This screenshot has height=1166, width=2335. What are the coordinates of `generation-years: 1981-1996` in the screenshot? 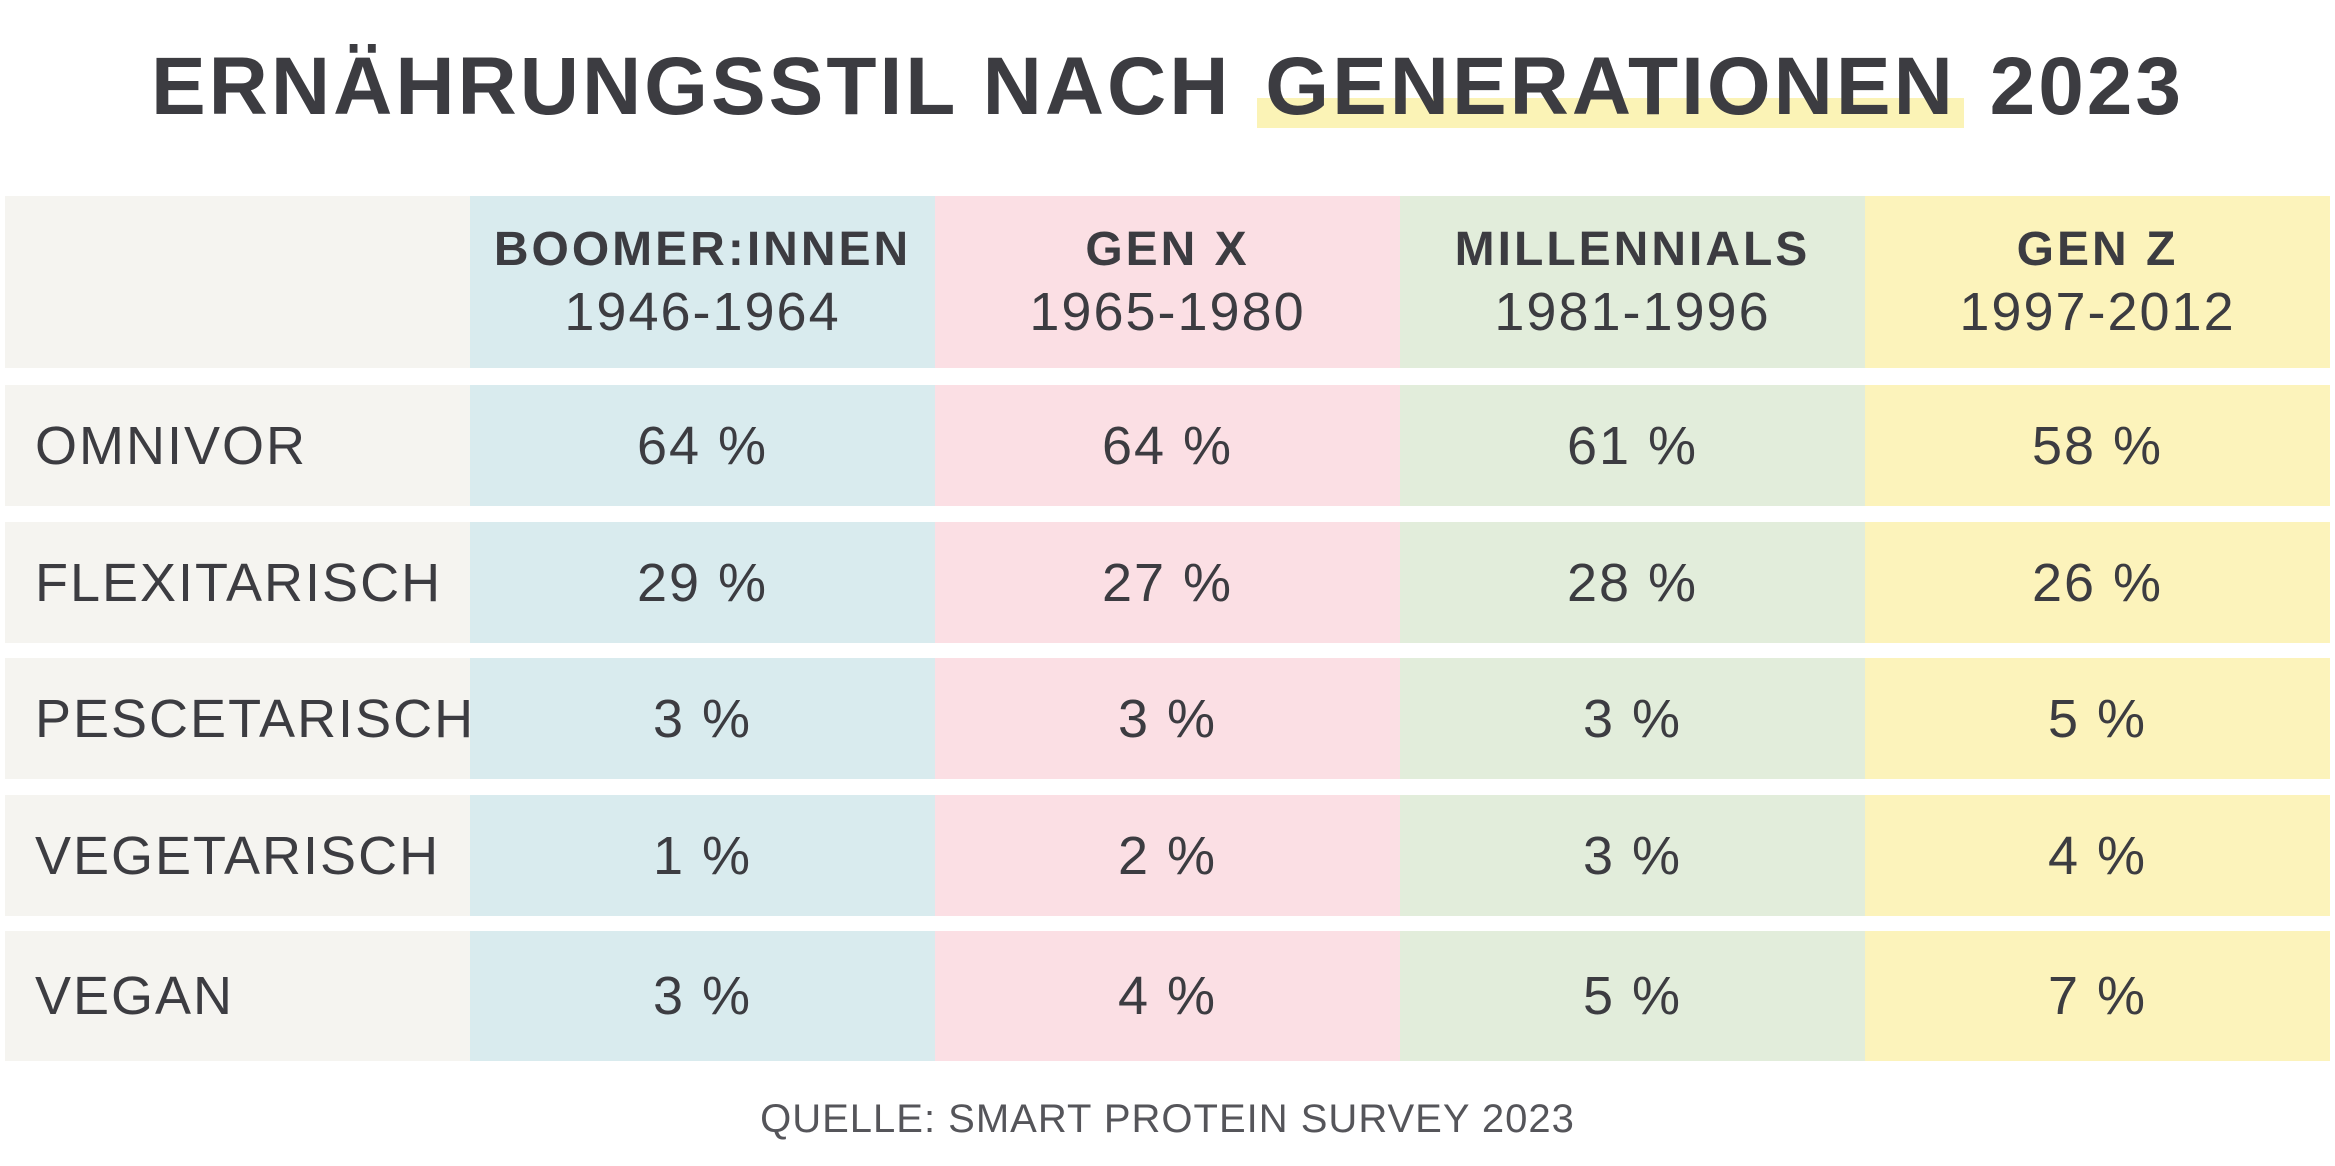 It's located at (1632, 311).